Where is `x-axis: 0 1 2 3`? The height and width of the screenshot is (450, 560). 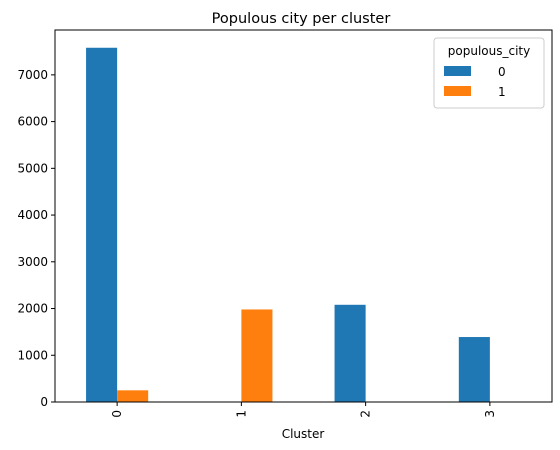 x-axis: 0 1 2 3 is located at coordinates (303, 410).